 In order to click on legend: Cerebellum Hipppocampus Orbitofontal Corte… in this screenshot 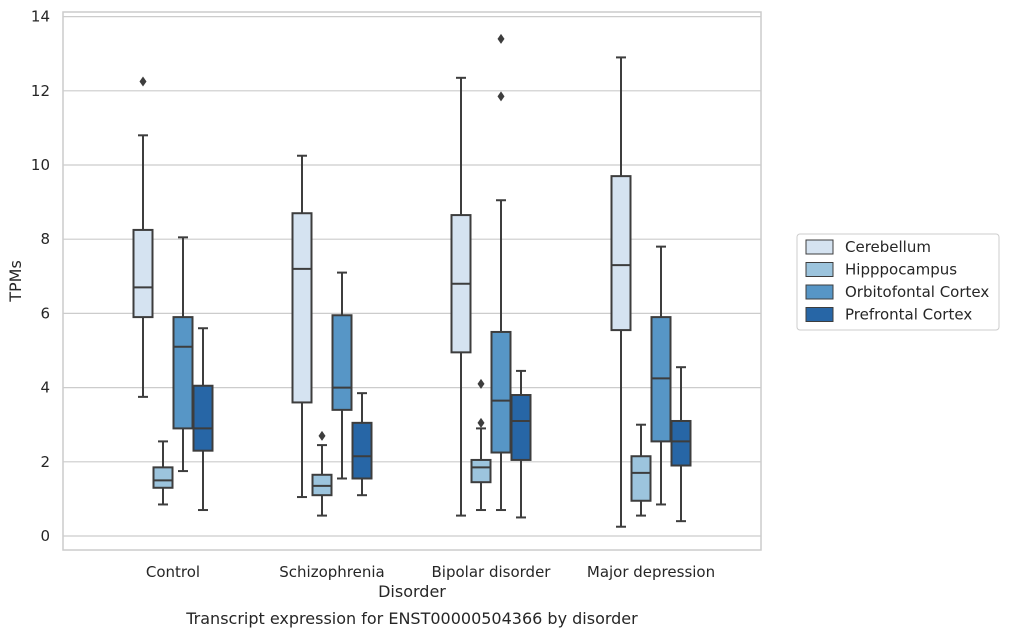, I will do `click(898, 282)`.